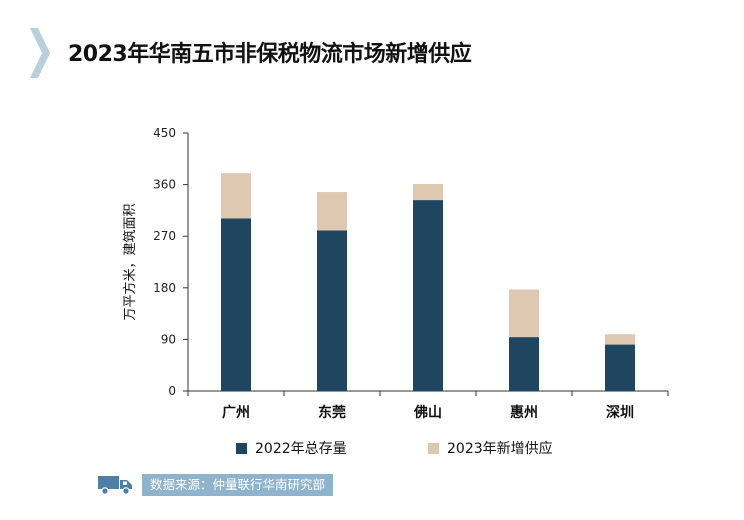 The image size is (744, 520). What do you see at coordinates (164, 236) in the screenshot?
I see `y-tick-label: 270` at bounding box center [164, 236].